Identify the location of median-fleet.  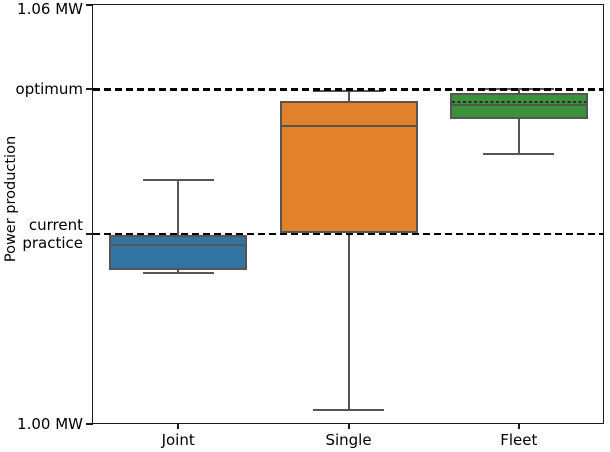
(518, 104).